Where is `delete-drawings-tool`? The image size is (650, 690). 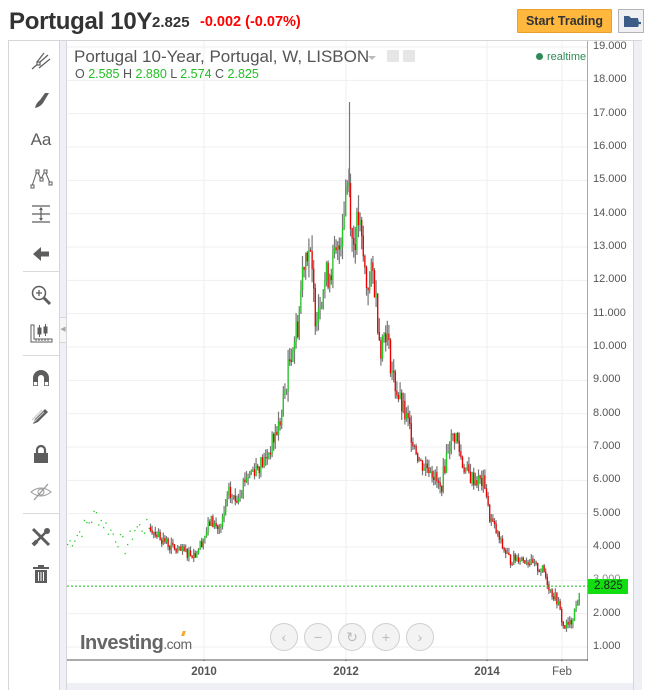
delete-drawings-tool is located at coordinates (41, 574).